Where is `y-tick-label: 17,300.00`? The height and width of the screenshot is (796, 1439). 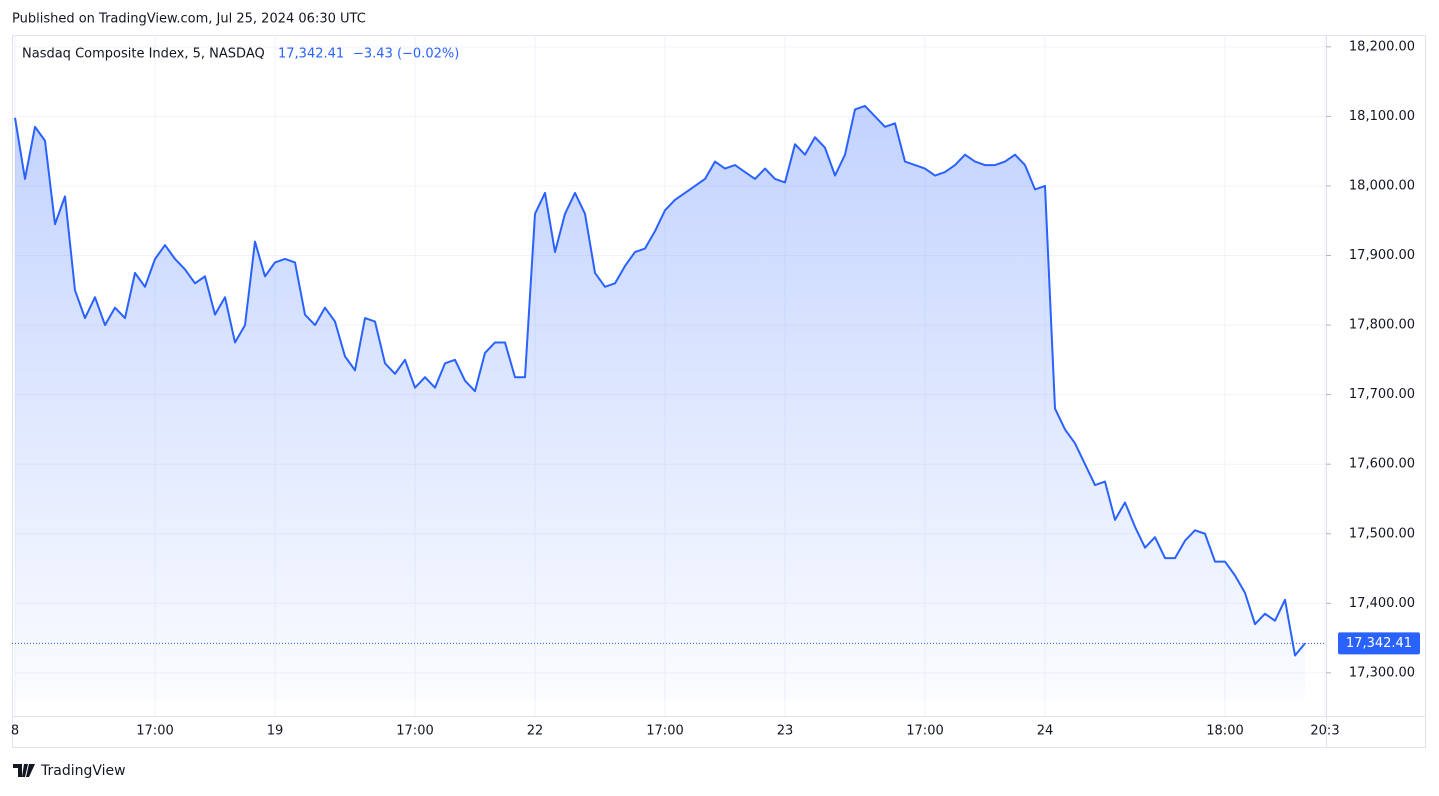 y-tick-label: 17,300.00 is located at coordinates (1382, 672).